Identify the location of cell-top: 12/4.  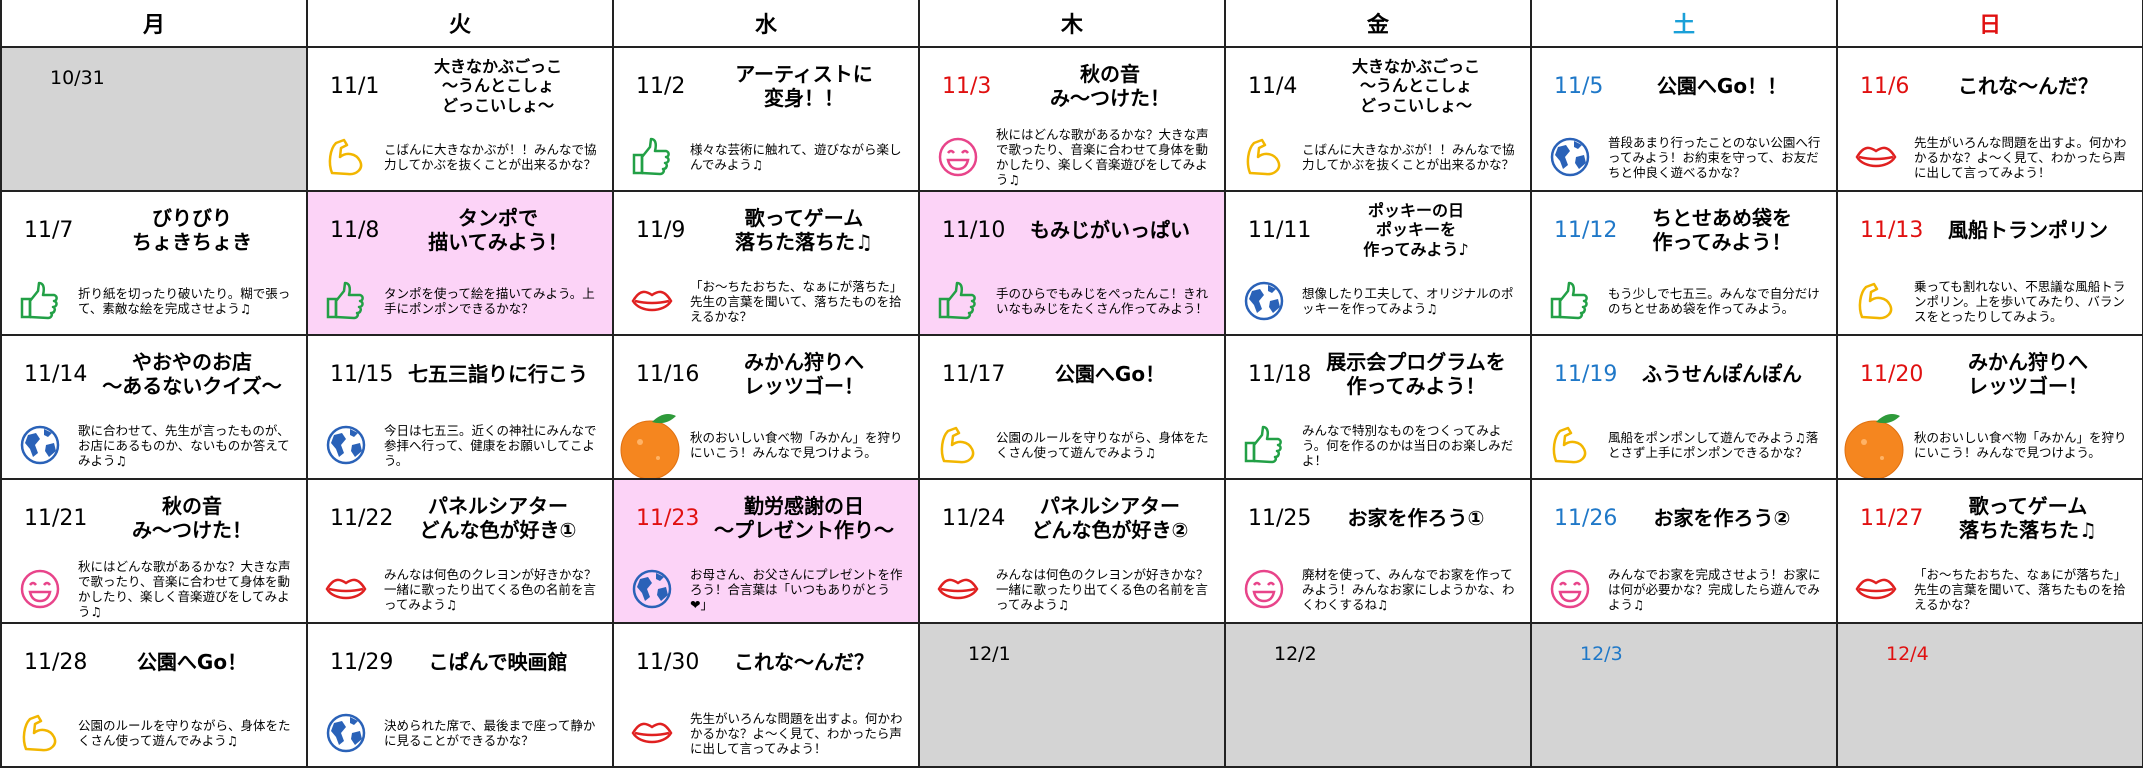
(1990, 654).